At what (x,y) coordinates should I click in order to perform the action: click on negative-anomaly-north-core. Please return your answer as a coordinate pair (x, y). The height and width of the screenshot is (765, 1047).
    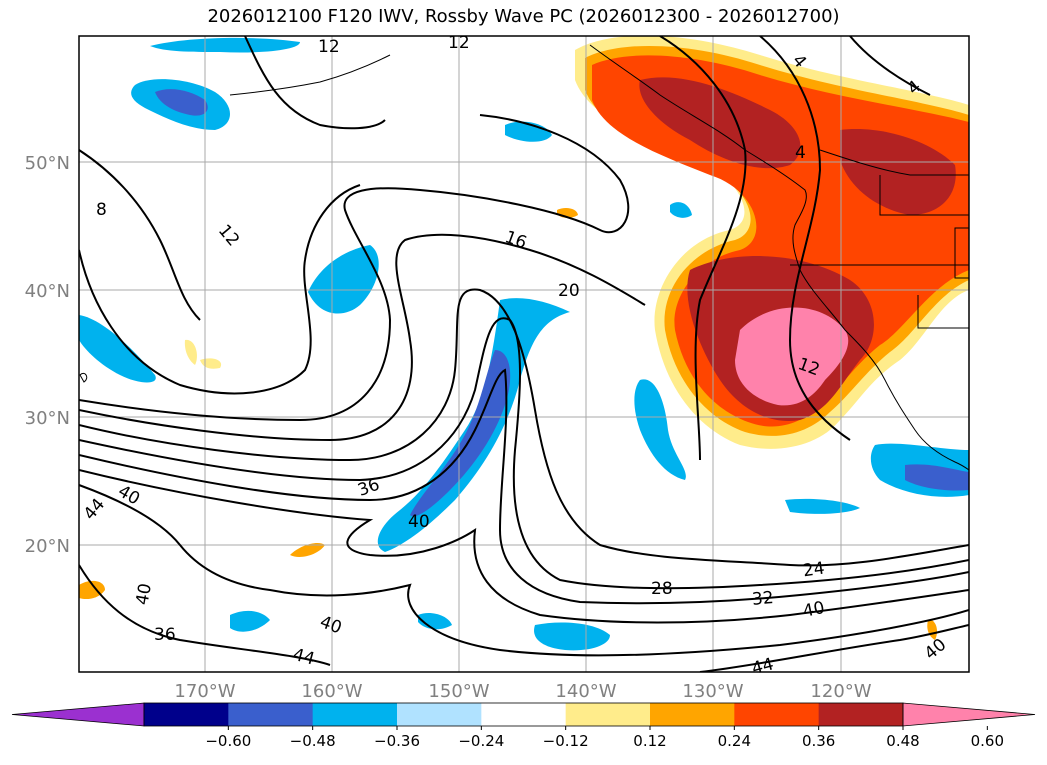
    Looking at the image, I should click on (181, 102).